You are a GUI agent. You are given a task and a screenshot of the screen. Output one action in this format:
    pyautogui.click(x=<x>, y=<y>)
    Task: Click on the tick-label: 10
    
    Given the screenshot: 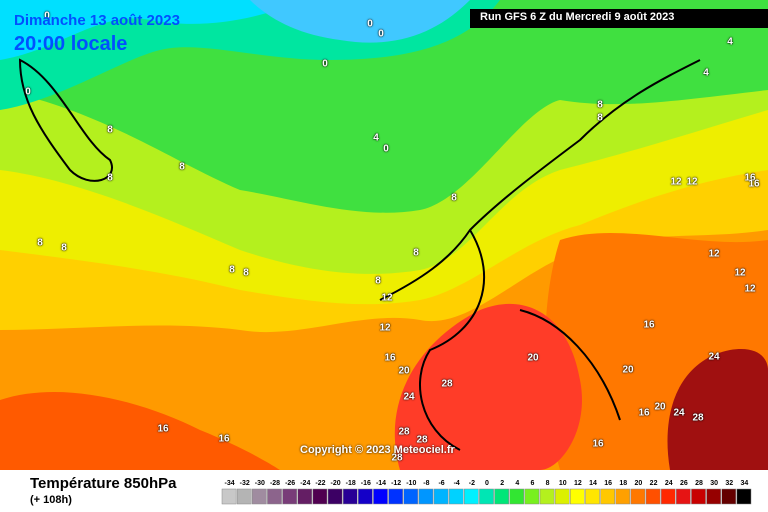 What is the action you would take?
    pyautogui.click(x=563, y=483)
    